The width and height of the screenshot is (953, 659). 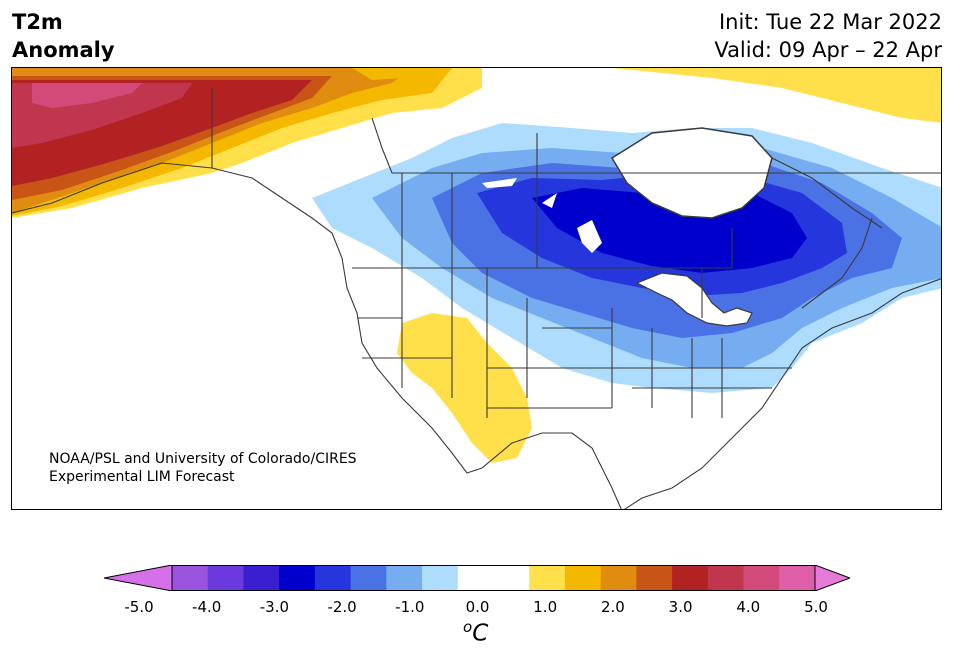 What do you see at coordinates (468, 627) in the screenshot?
I see `unit-degree: o` at bounding box center [468, 627].